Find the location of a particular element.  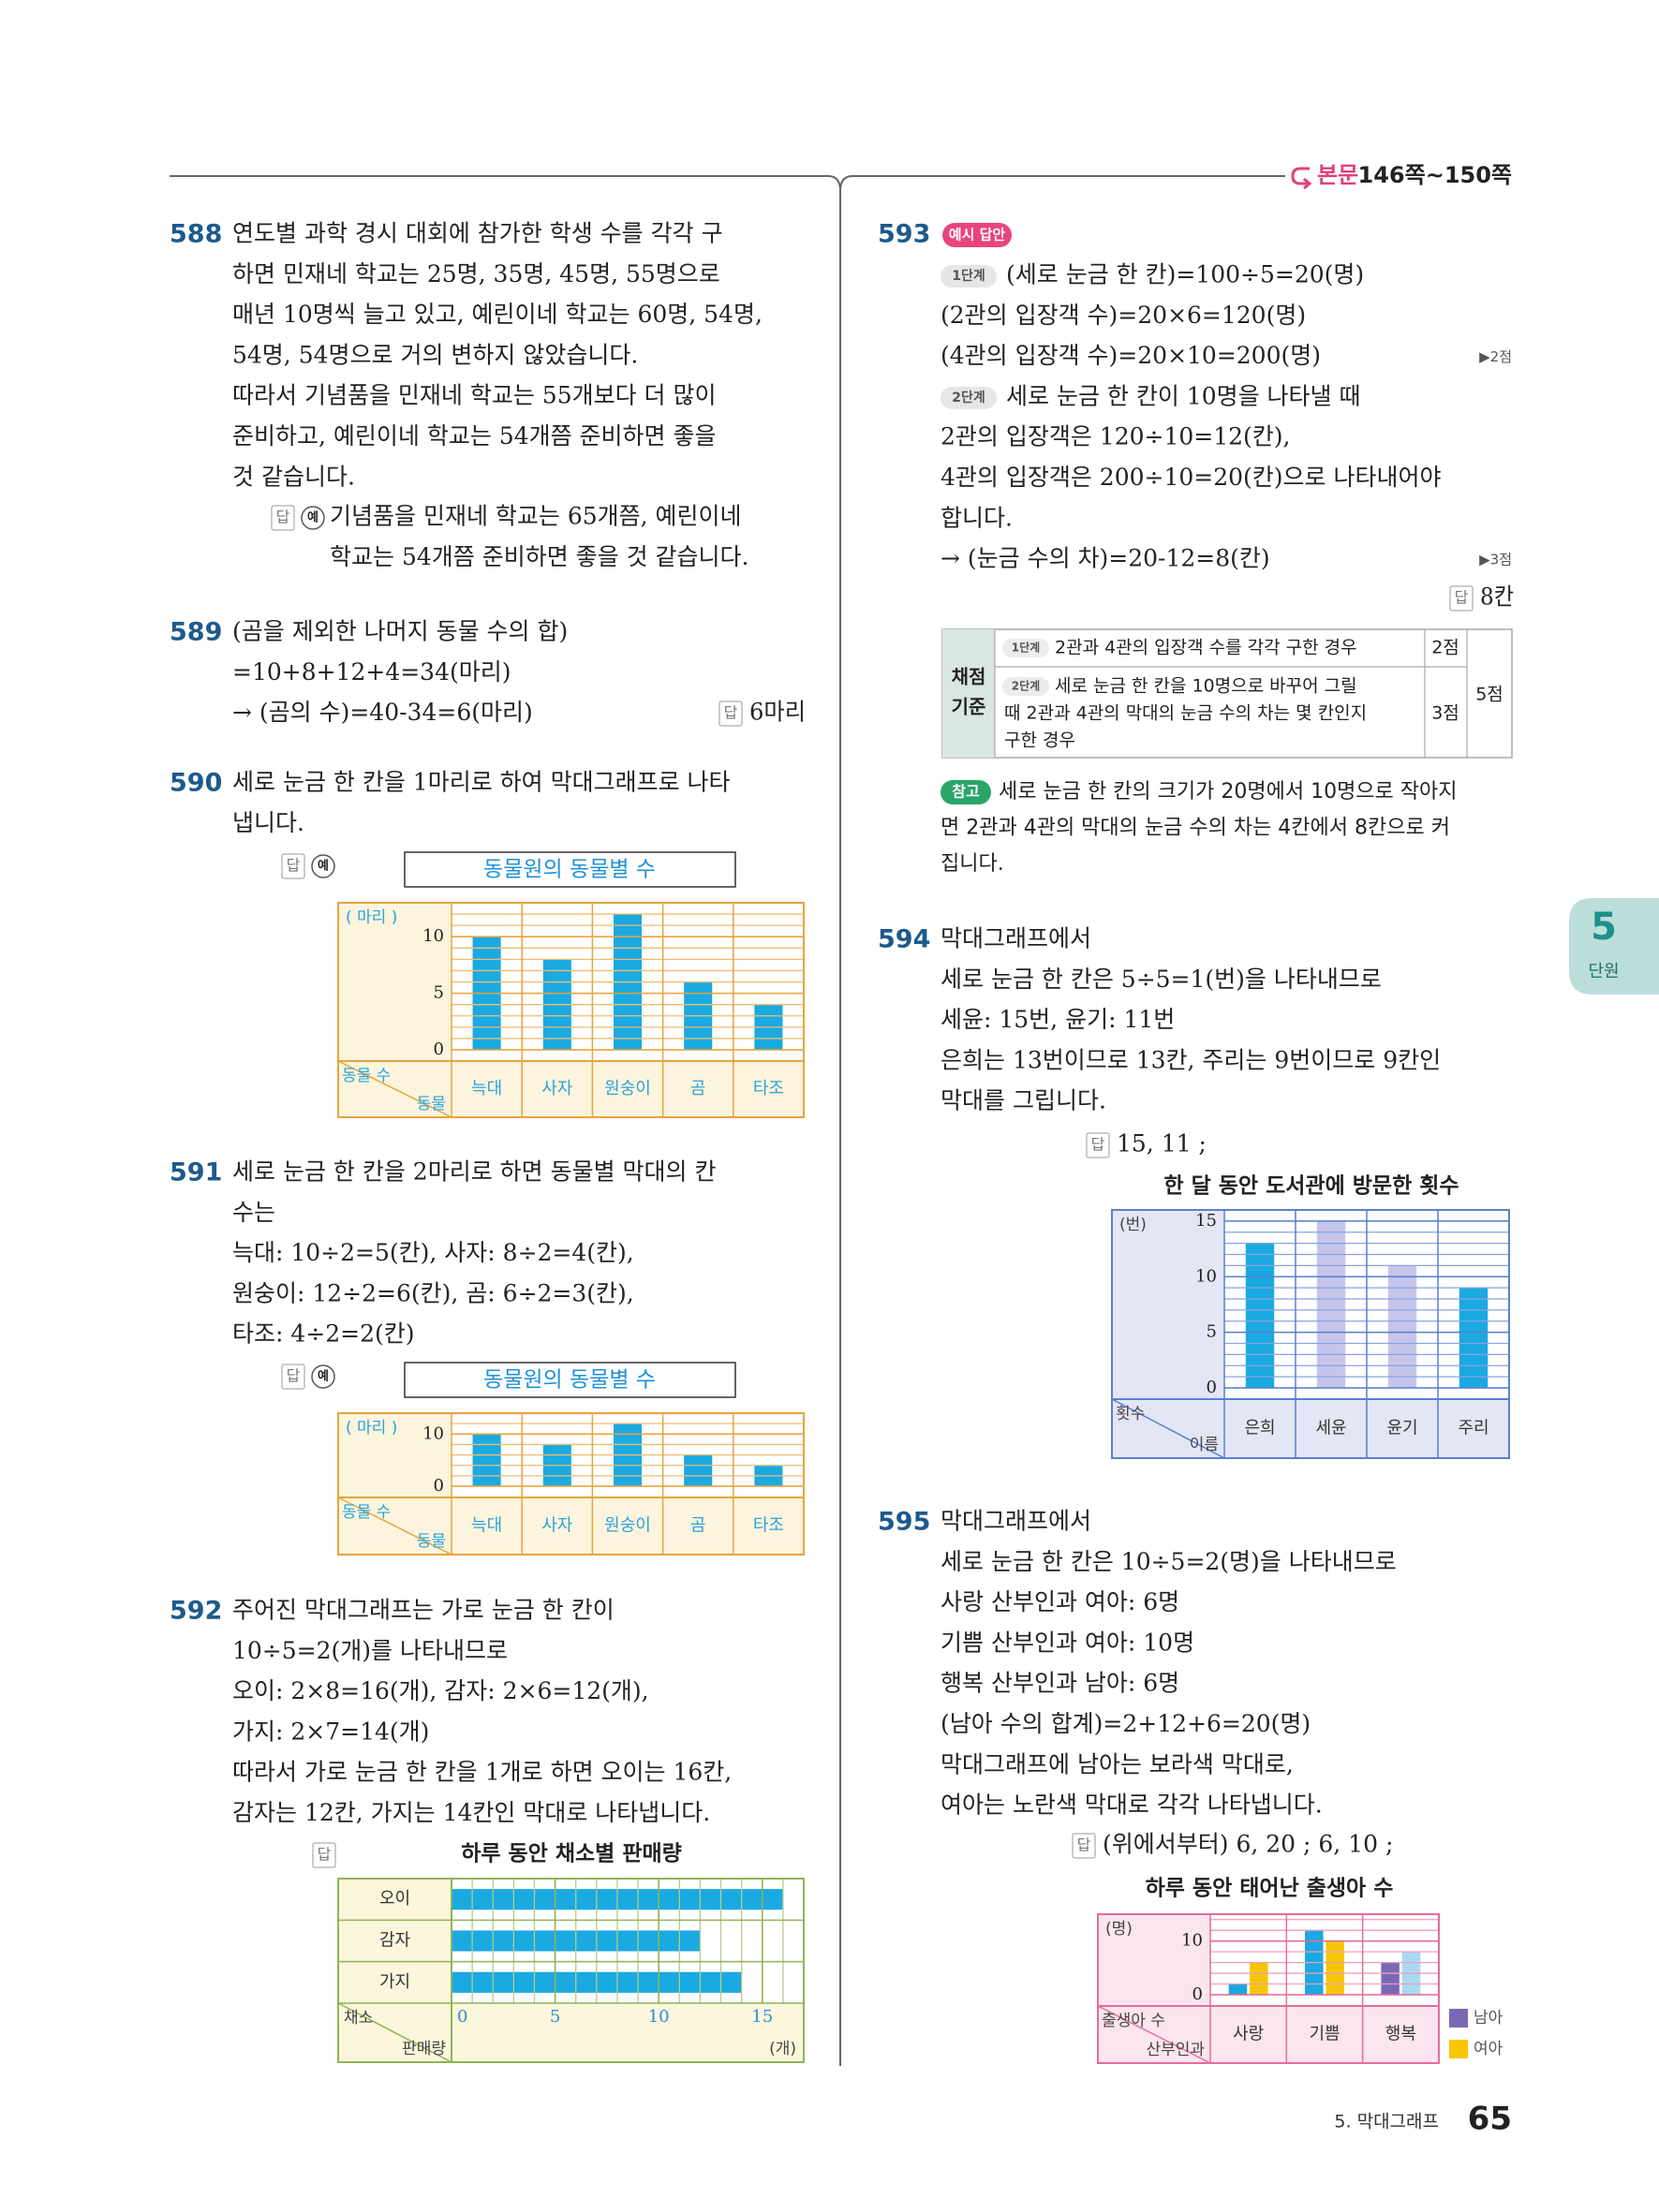

body-line: → (눈금 수의 차)=20-12=8(칸) is located at coordinates (1105, 558).